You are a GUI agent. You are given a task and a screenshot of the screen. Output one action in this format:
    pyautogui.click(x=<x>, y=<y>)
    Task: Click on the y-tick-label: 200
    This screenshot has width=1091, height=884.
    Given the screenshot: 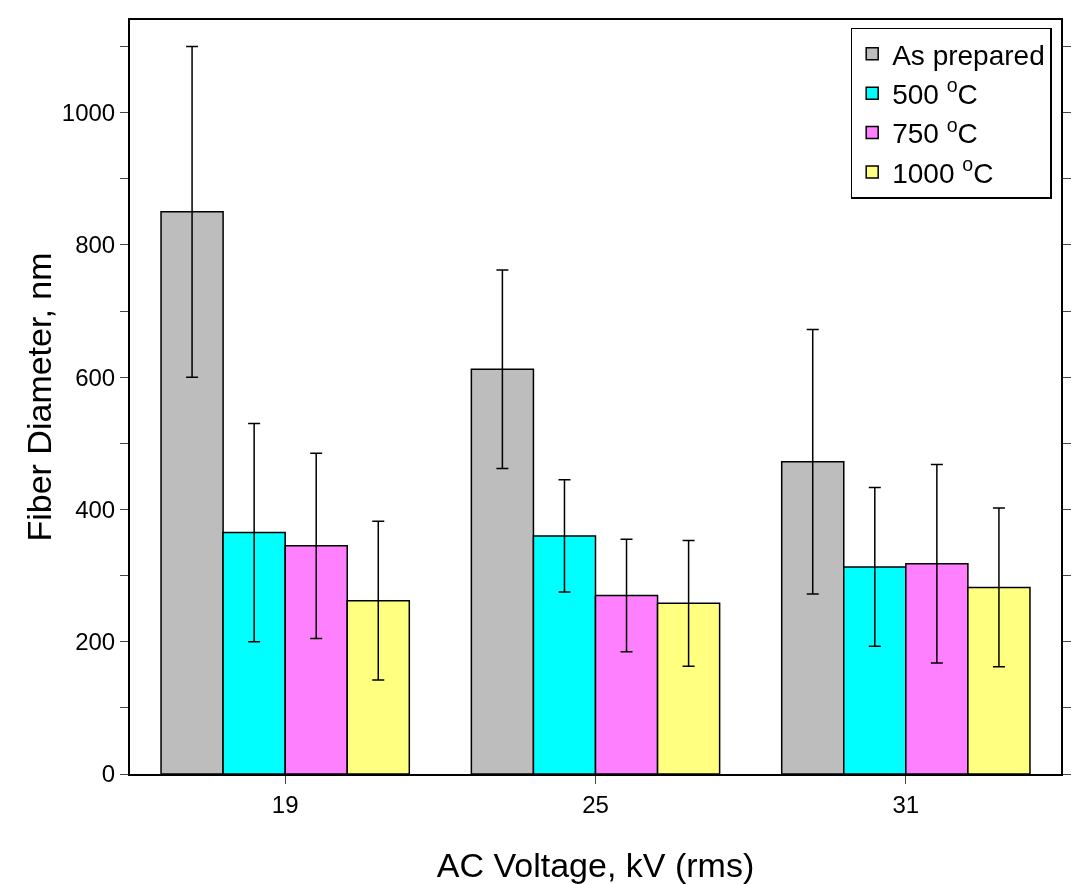 What is the action you would take?
    pyautogui.click(x=95, y=642)
    